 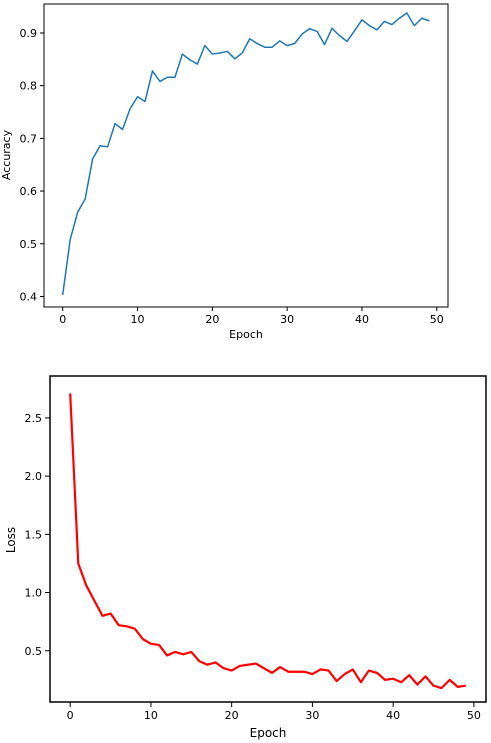 I want to click on loss-y-tick-label: 2.5, so click(x=34, y=418).